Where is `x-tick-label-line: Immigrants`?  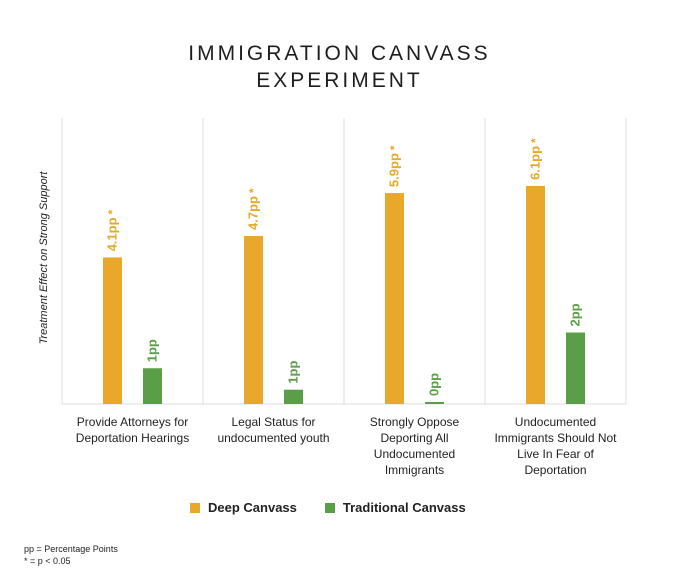 x-tick-label-line: Immigrants is located at coordinates (414, 470).